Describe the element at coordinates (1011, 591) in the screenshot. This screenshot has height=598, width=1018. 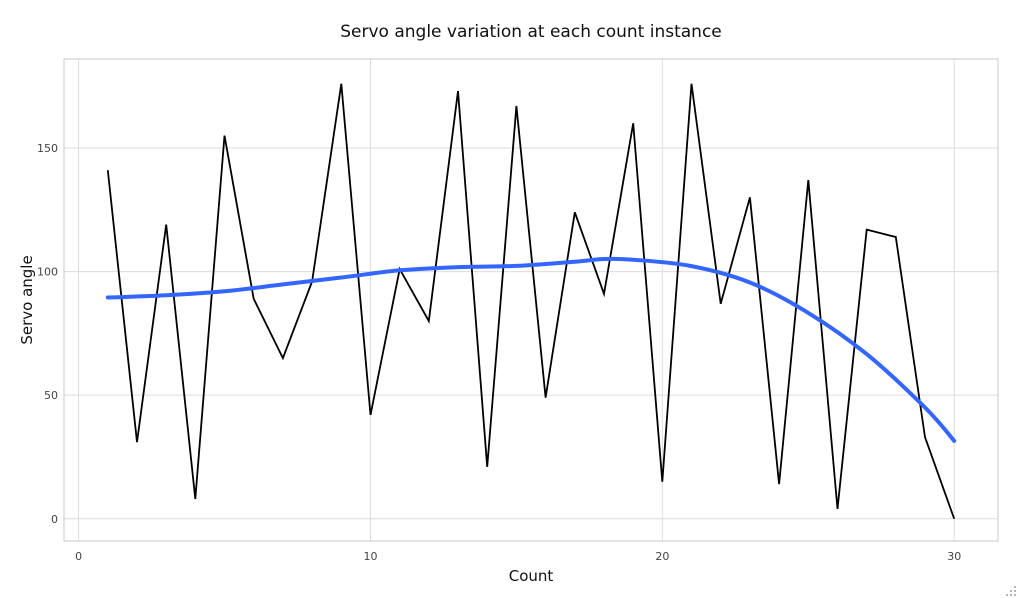
I see `resize-grip-icon` at that location.